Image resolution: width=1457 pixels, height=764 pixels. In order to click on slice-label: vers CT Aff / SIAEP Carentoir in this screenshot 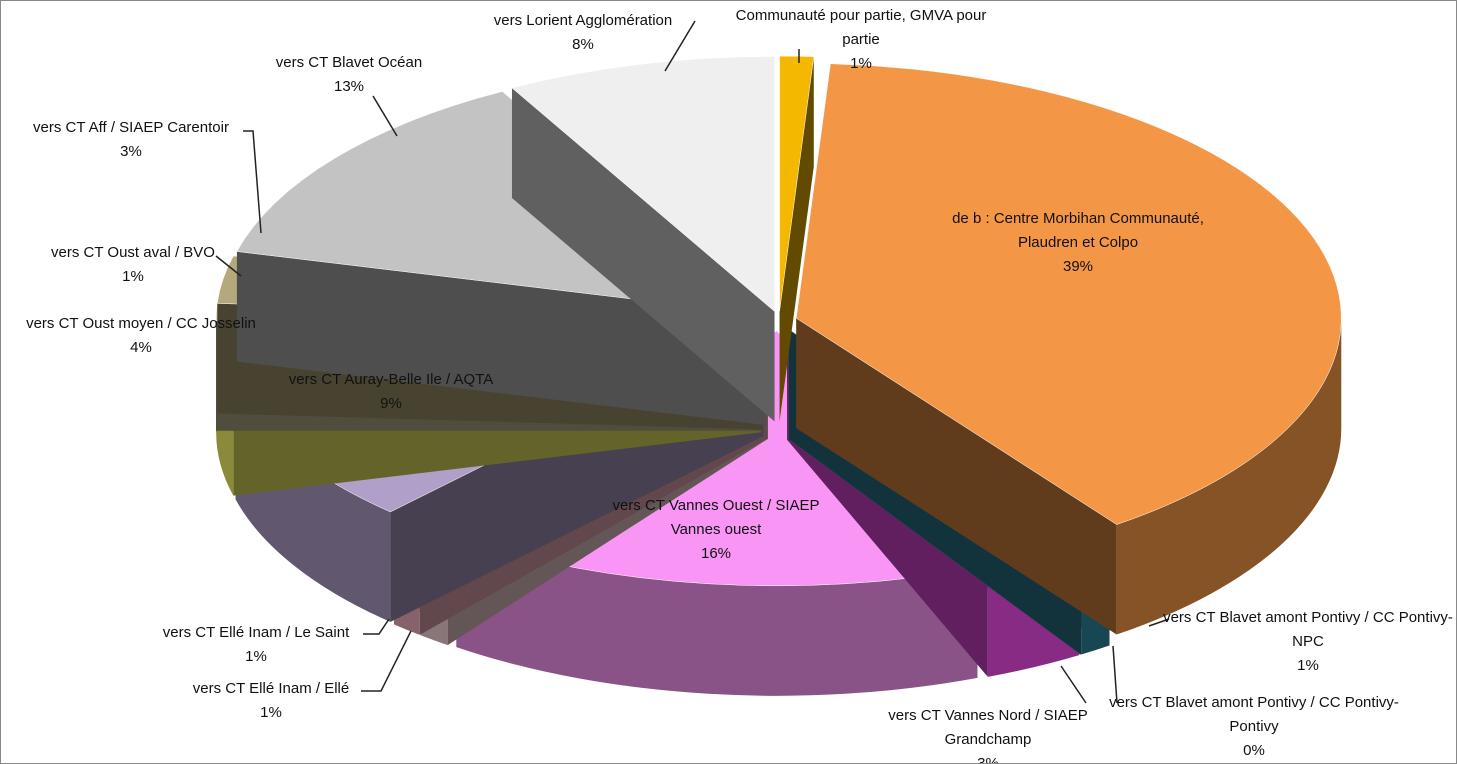, I will do `click(131, 127)`.